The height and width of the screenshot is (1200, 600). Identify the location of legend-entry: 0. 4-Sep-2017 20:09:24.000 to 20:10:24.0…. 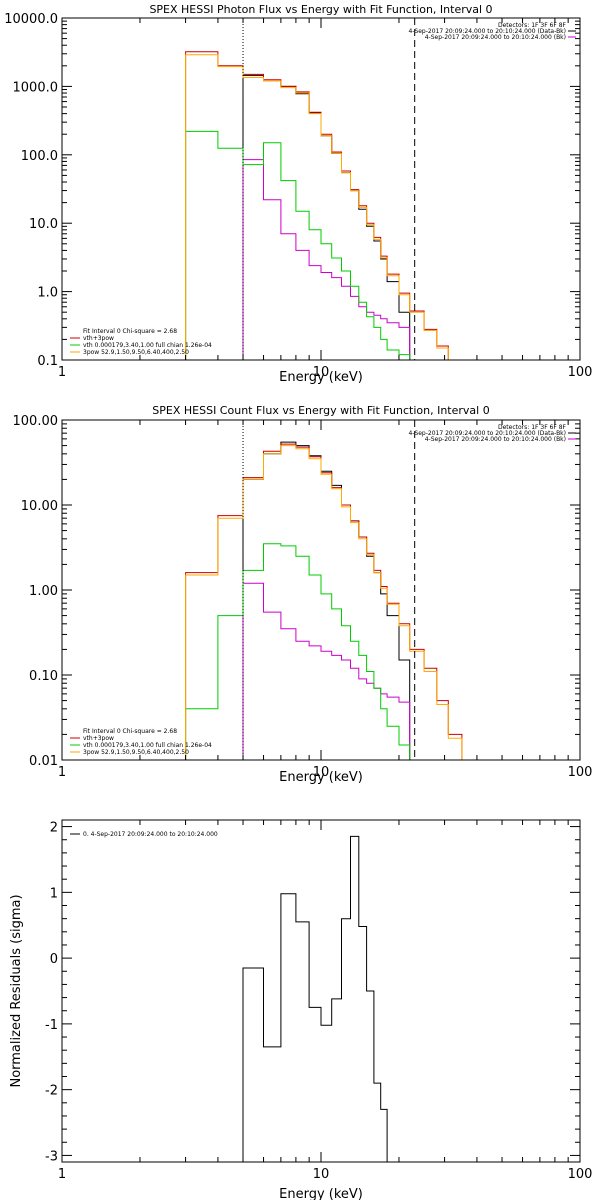
(150, 834).